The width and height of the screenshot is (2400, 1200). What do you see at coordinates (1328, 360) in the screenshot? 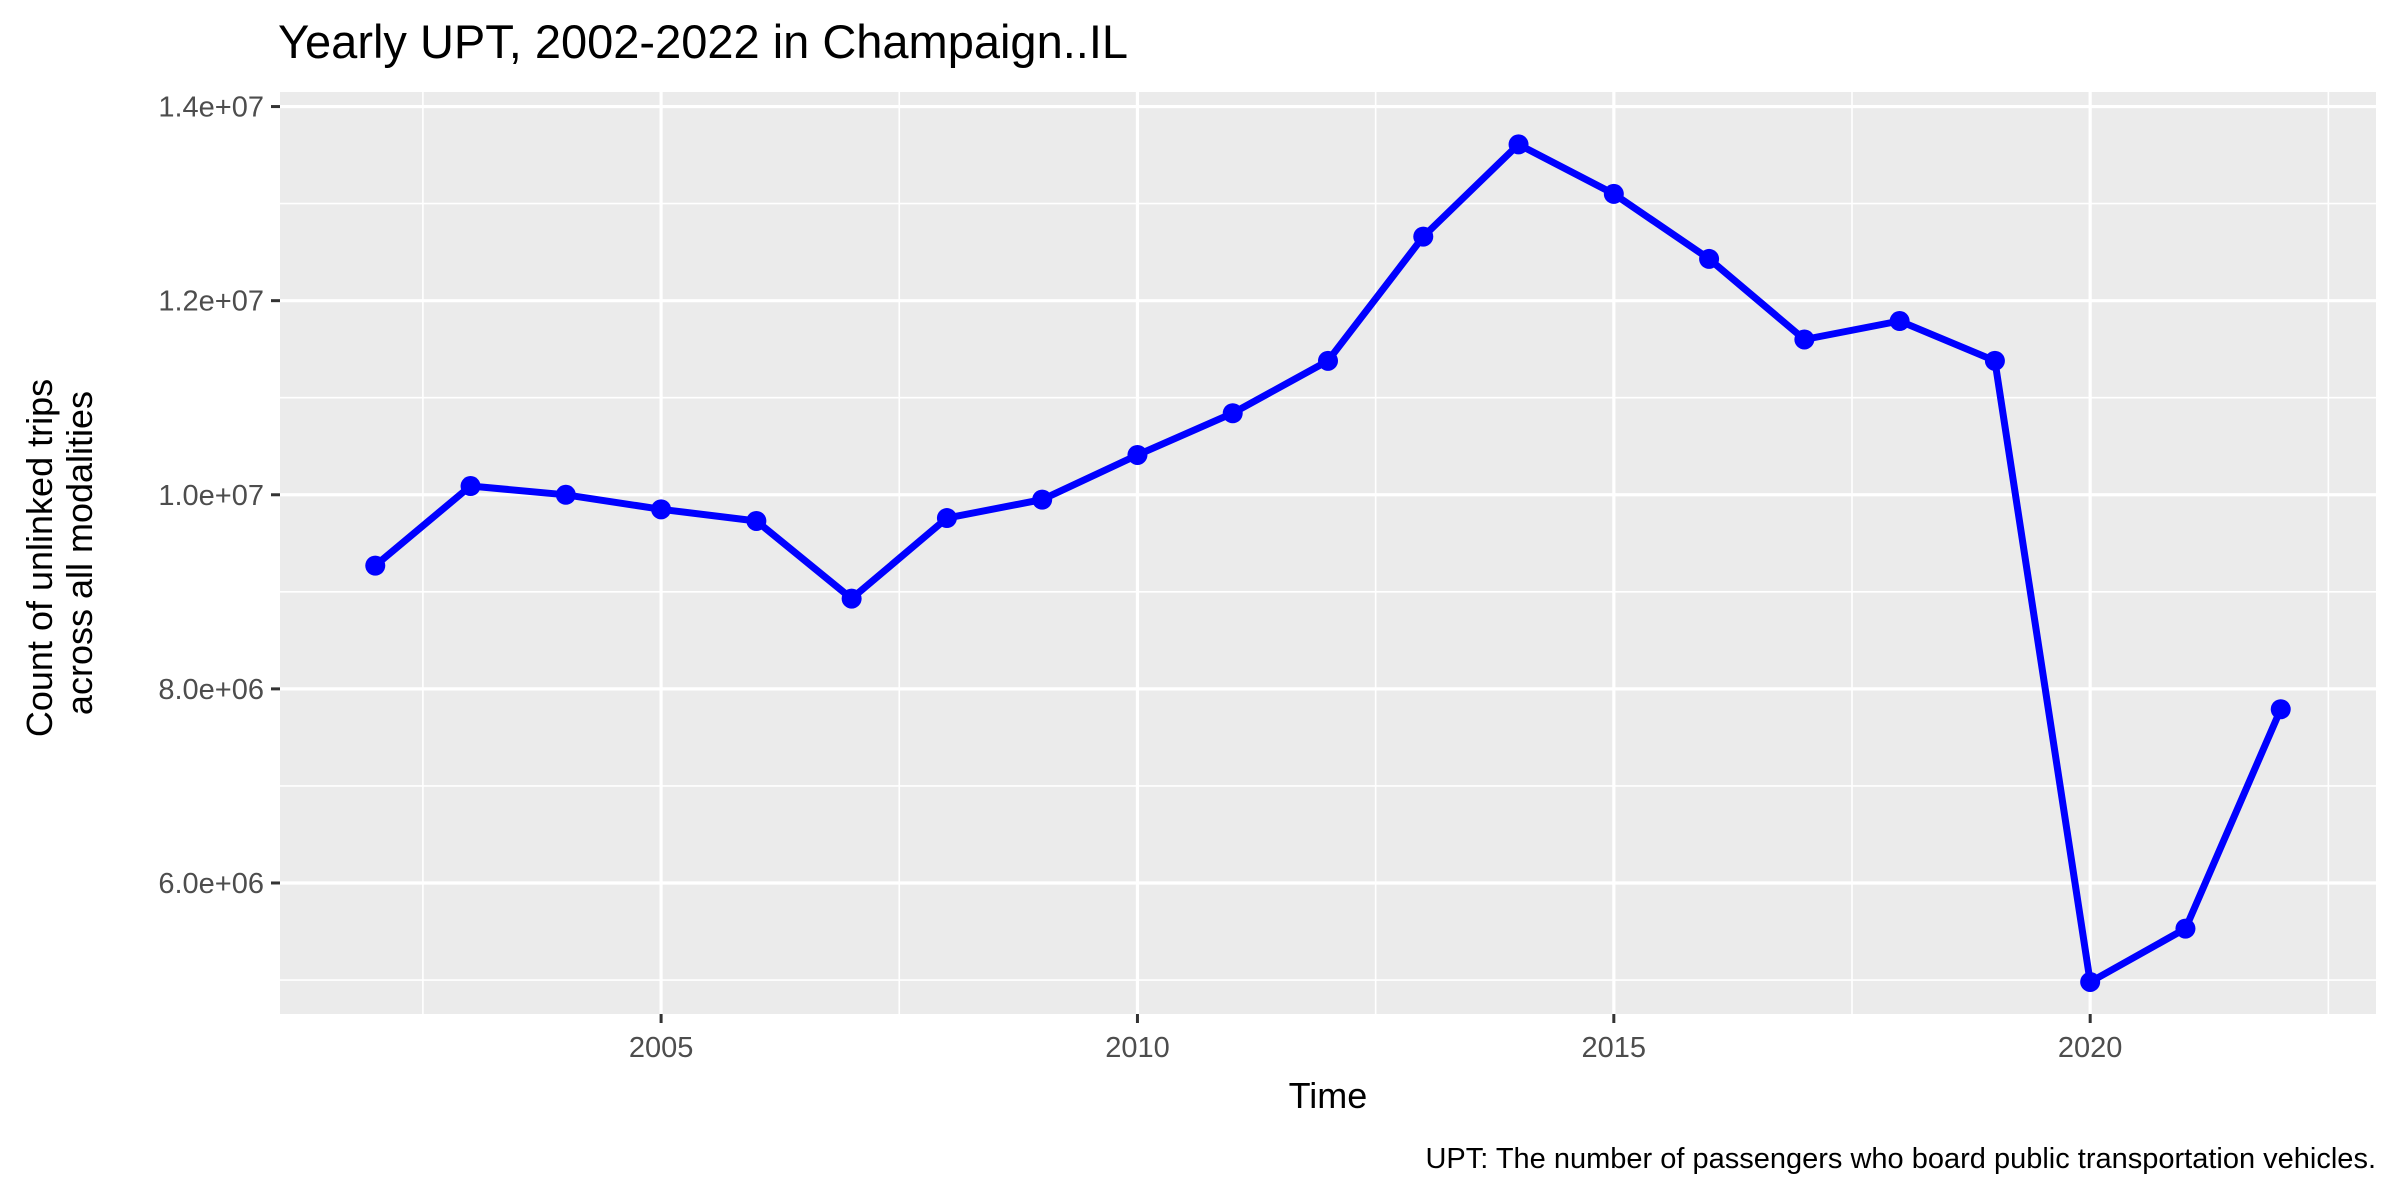
I see `data-point-2012` at bounding box center [1328, 360].